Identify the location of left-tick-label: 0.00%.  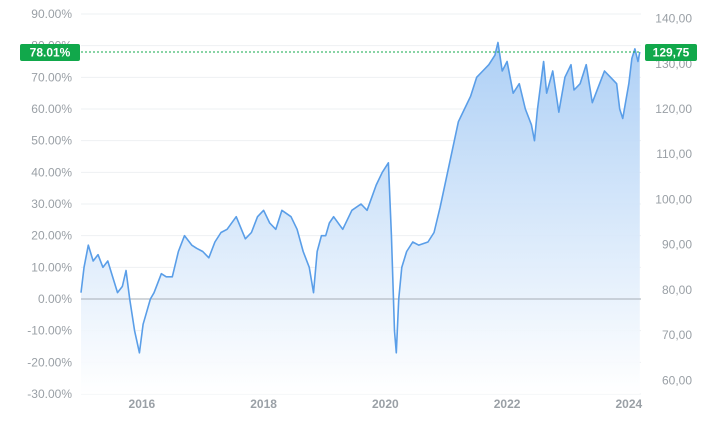
(55, 299).